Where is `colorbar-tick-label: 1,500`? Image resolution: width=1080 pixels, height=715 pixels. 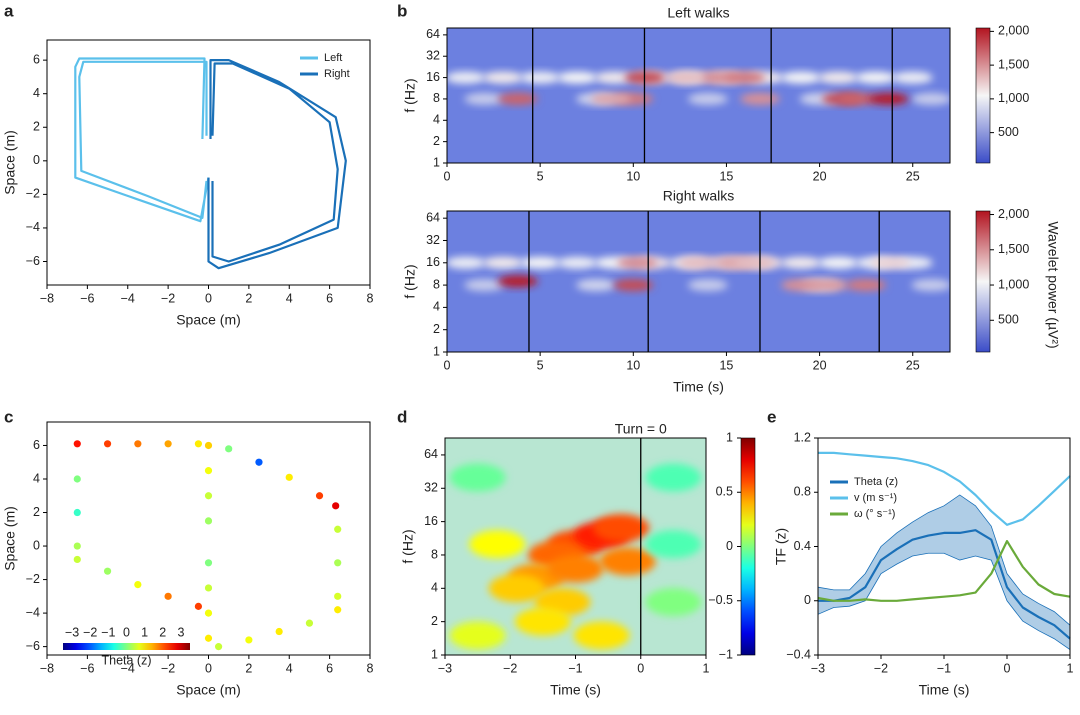
colorbar-tick-label: 1,500 is located at coordinates (1013, 64).